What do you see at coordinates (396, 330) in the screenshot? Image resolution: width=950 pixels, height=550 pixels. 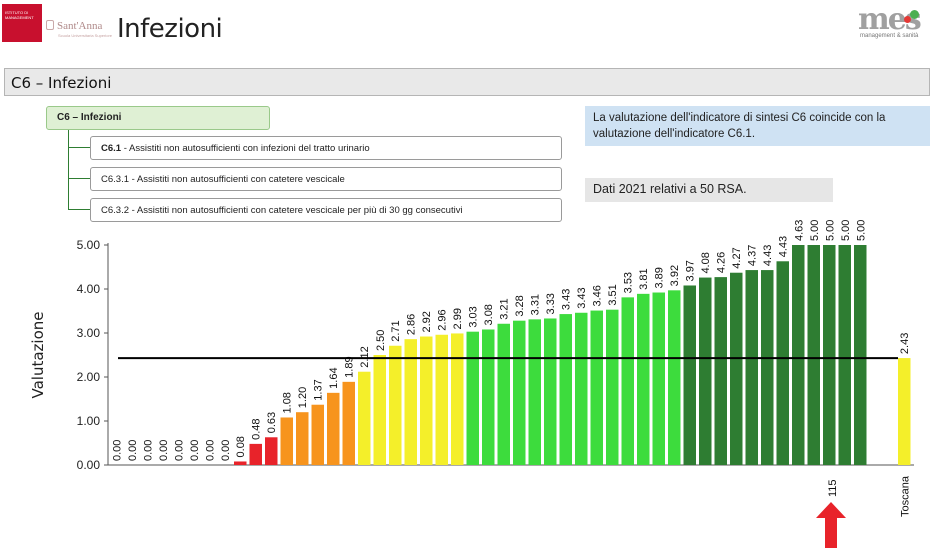 I see `bar-value-label: 2.71` at bounding box center [396, 330].